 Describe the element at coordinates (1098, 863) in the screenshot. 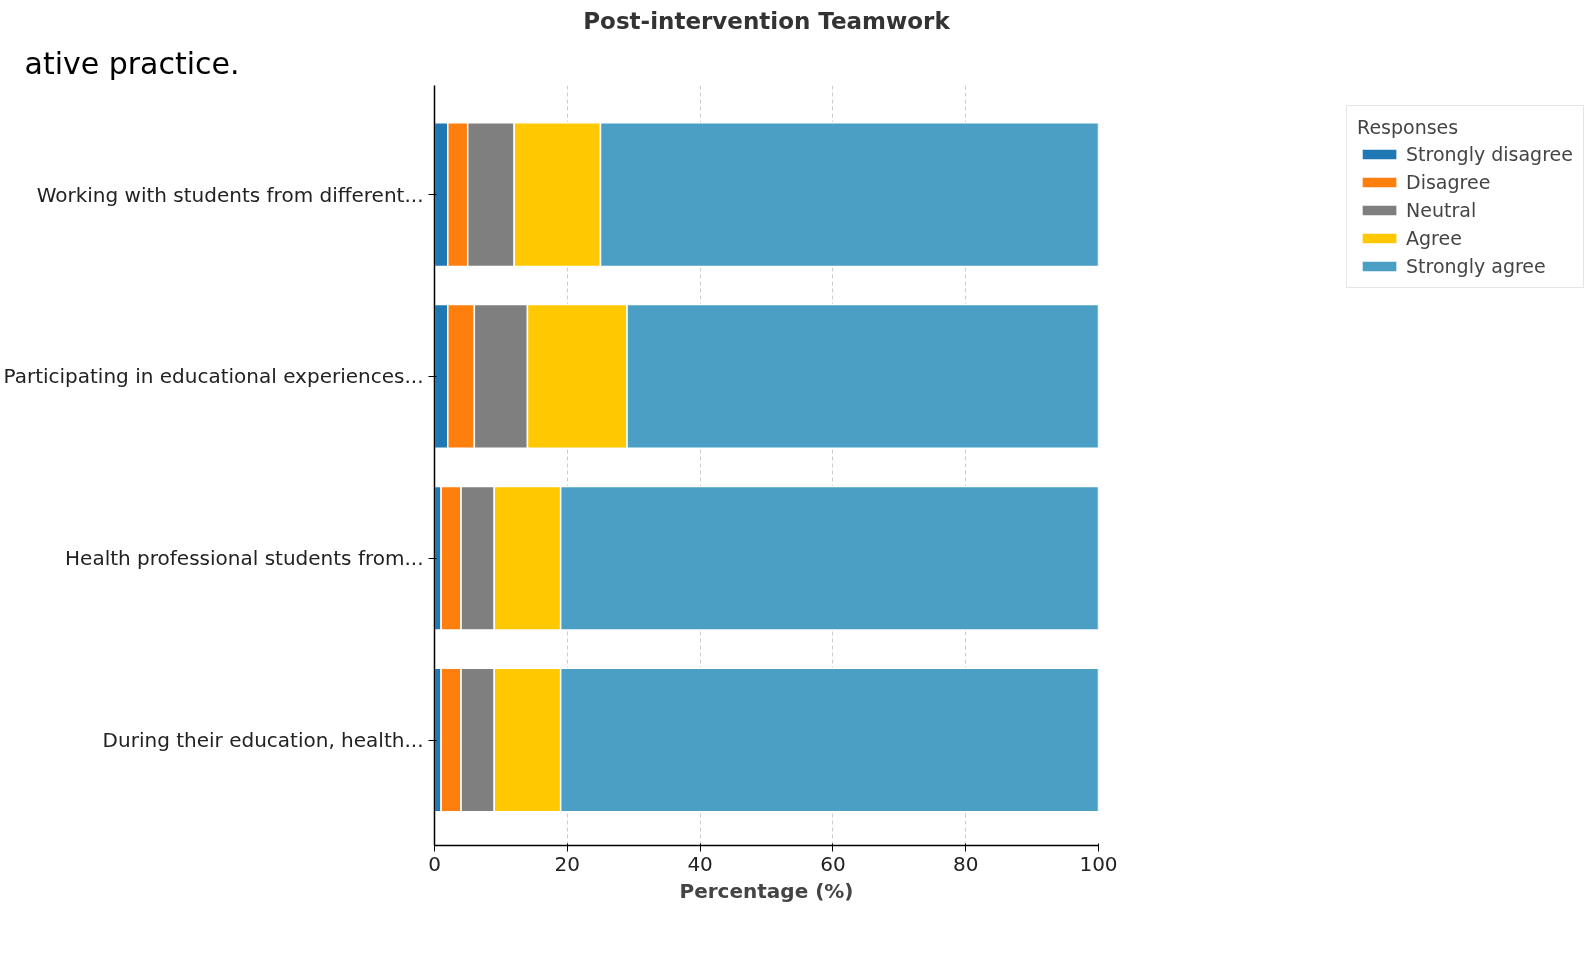

I see `x-tick-label: 100` at that location.